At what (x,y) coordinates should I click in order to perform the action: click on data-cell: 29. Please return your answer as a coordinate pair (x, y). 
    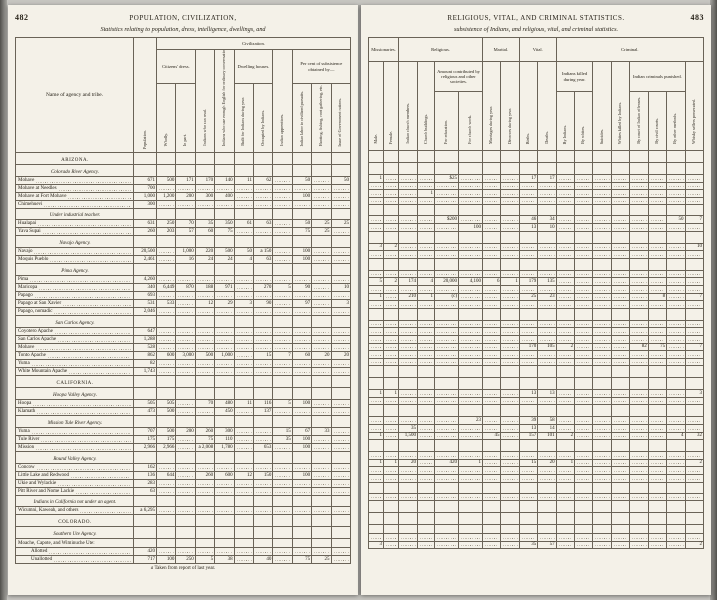
    Looking at the image, I should click on (224, 304).